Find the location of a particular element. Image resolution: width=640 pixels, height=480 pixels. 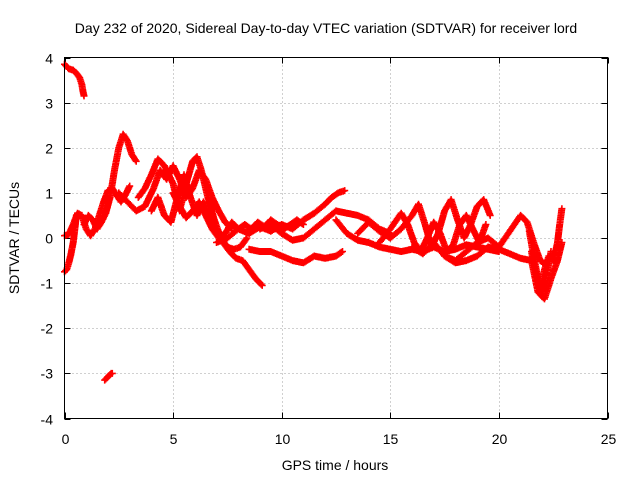

y-tick-label: -4 is located at coordinates (47, 420).